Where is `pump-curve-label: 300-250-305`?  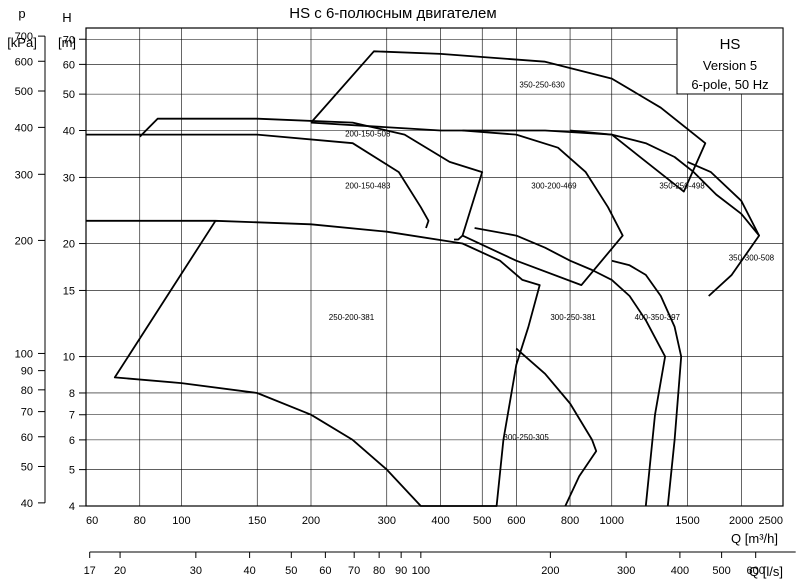
pump-curve-label: 300-250-305 is located at coordinates (526, 437).